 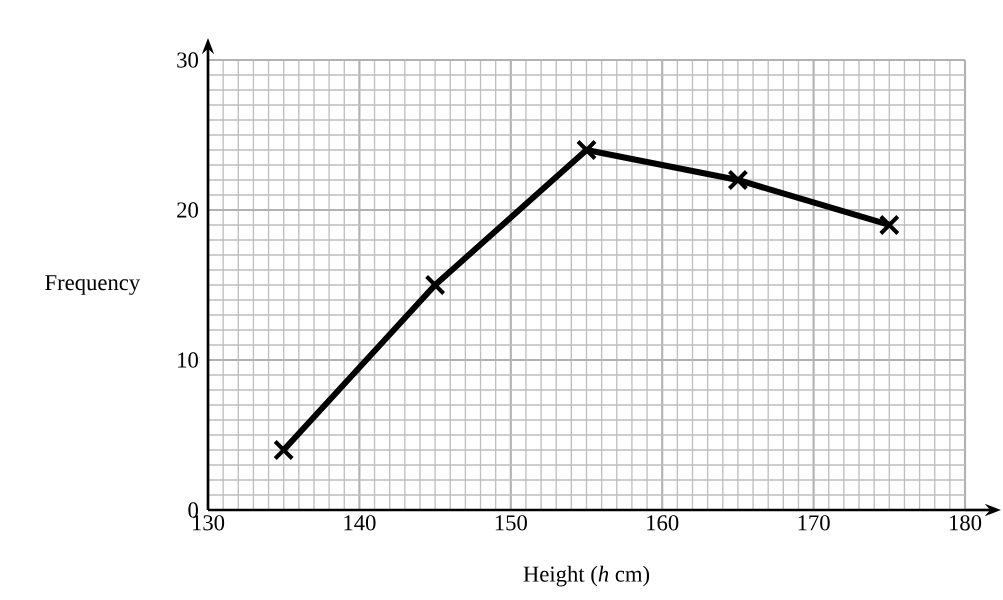 What do you see at coordinates (586, 576) in the screenshot?
I see `x-axis-title: Height (h cm)` at bounding box center [586, 576].